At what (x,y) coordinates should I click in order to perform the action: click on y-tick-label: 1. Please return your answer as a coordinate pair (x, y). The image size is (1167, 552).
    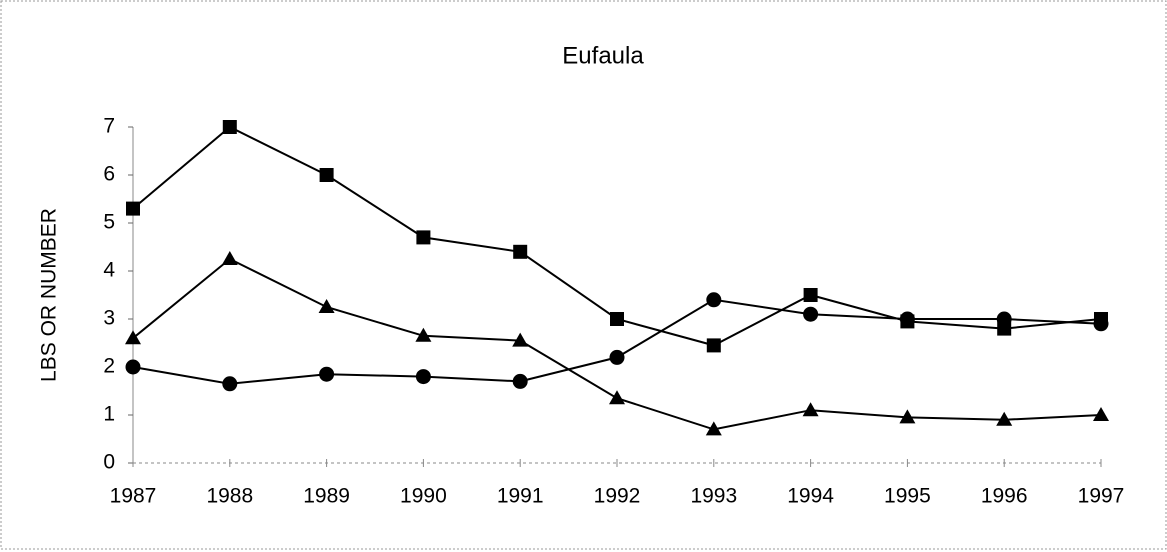
    Looking at the image, I should click on (109, 414).